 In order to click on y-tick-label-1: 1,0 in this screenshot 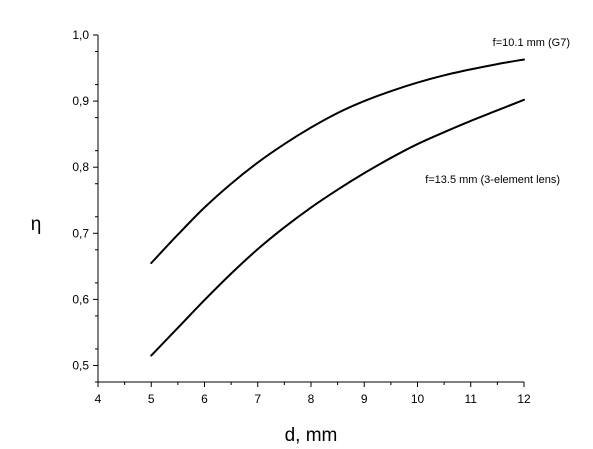, I will do `click(80, 35)`.